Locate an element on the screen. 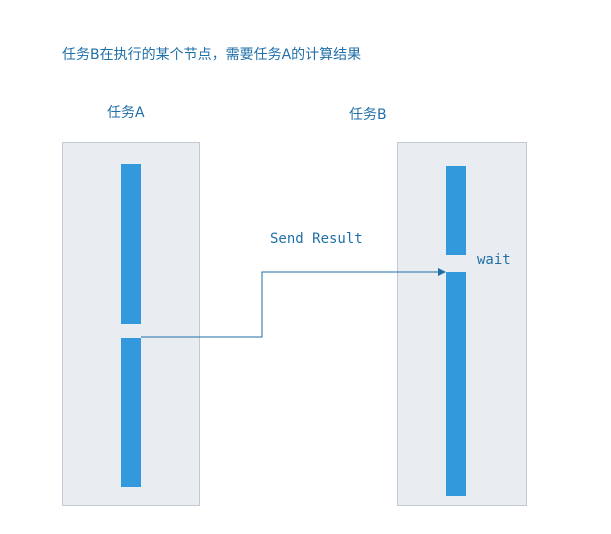 Image resolution: width=611 pixels, height=534 pixels. arrow-head-icon is located at coordinates (442, 272).